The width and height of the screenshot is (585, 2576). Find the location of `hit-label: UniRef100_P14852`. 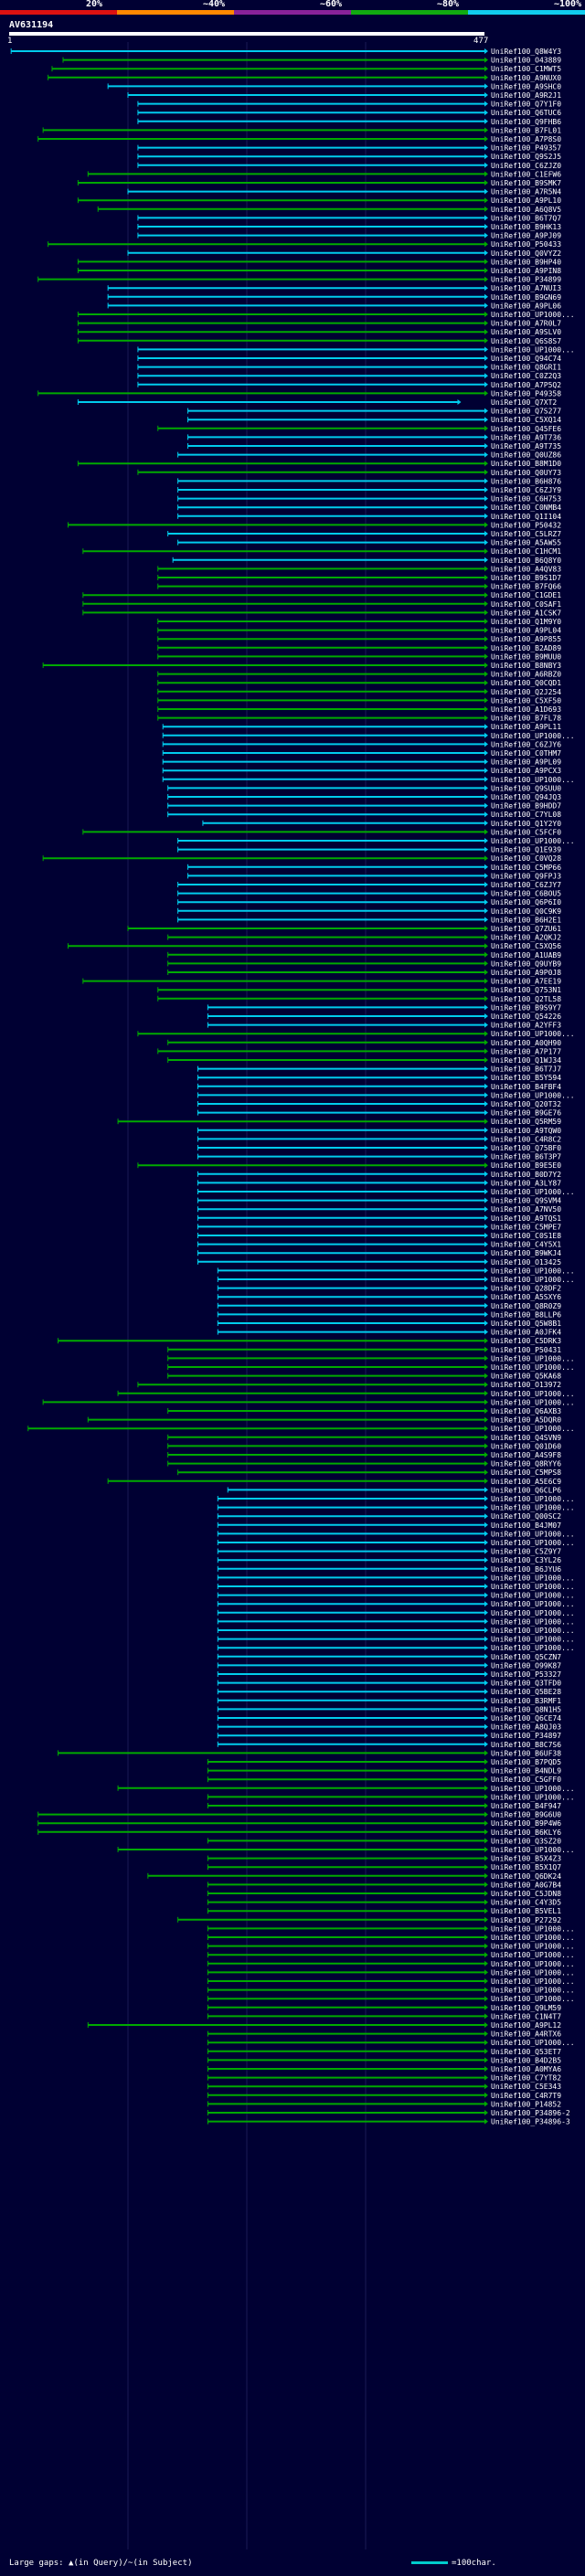

hit-label: UniRef100_P14852 is located at coordinates (526, 2104).